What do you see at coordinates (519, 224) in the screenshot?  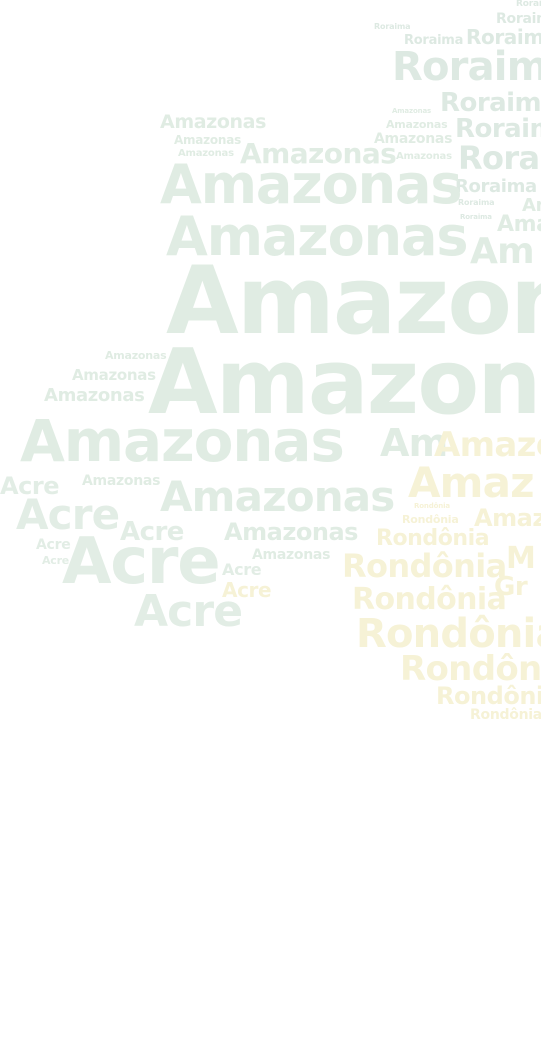 I see `word-amazonas: Ama` at bounding box center [519, 224].